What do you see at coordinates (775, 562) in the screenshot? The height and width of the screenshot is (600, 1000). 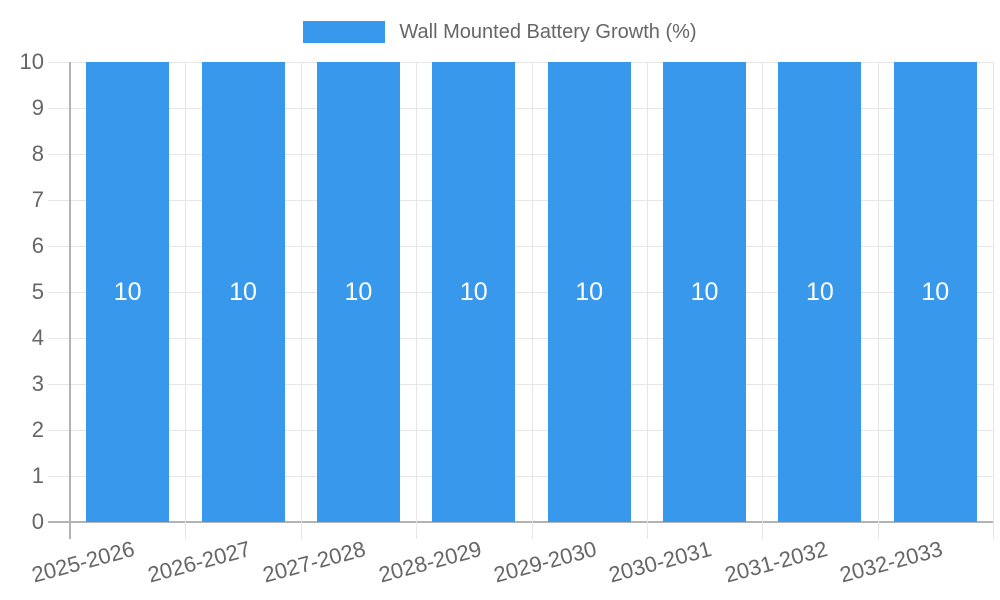 I see `x-tick-label: 2031-2032` at bounding box center [775, 562].